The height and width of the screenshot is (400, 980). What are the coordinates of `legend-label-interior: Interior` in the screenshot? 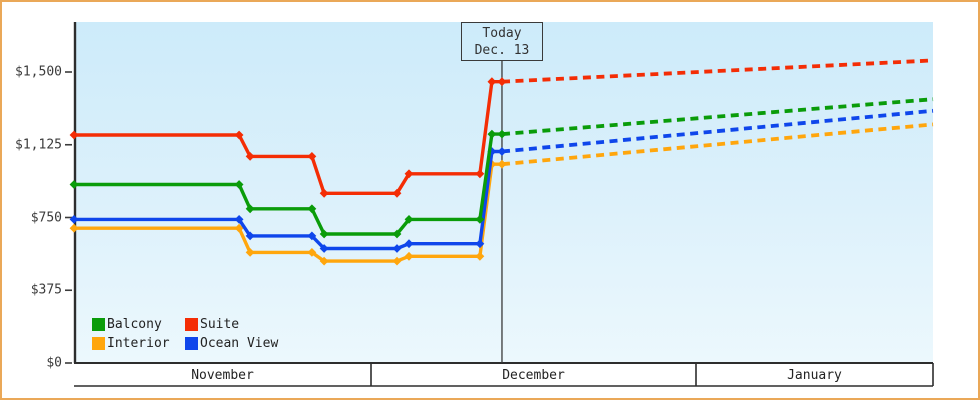 It's located at (138, 343).